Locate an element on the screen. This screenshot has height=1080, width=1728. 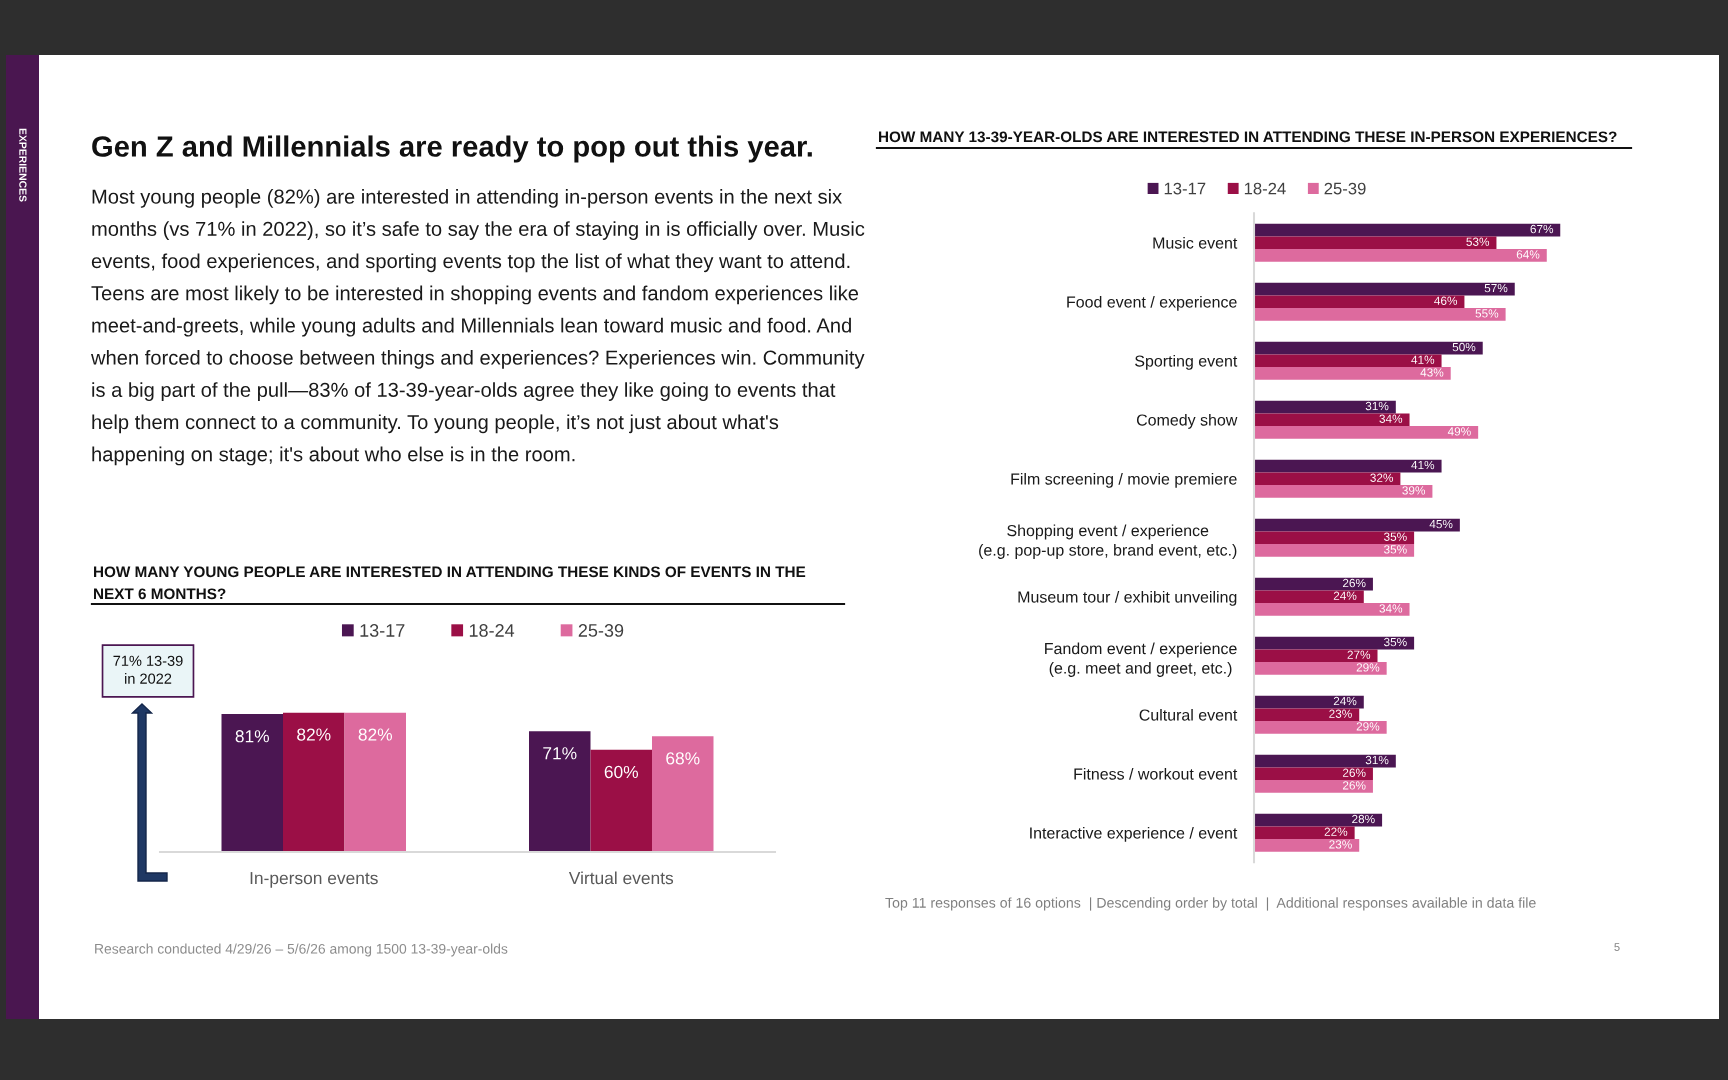
y-tick-label: Fandom event / experience (e.g. meet and greet, etc.) is located at coordinates (1141, 659).